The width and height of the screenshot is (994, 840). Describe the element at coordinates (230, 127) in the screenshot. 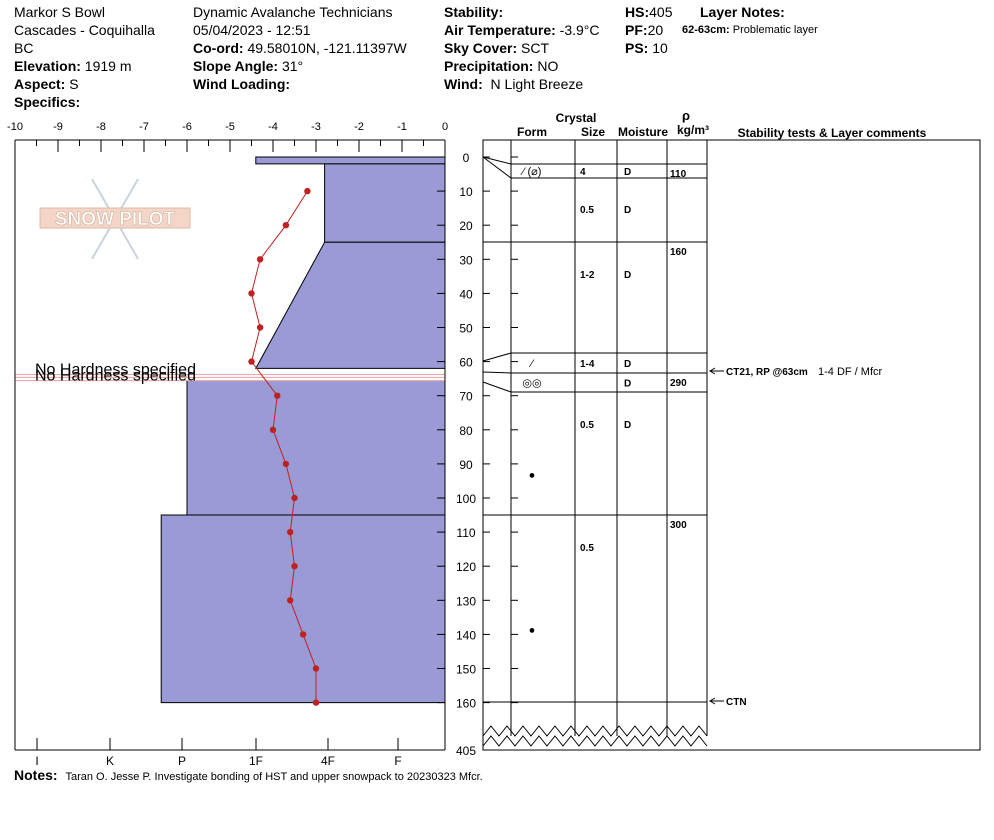

I see `temp-tick-label: -5` at that location.